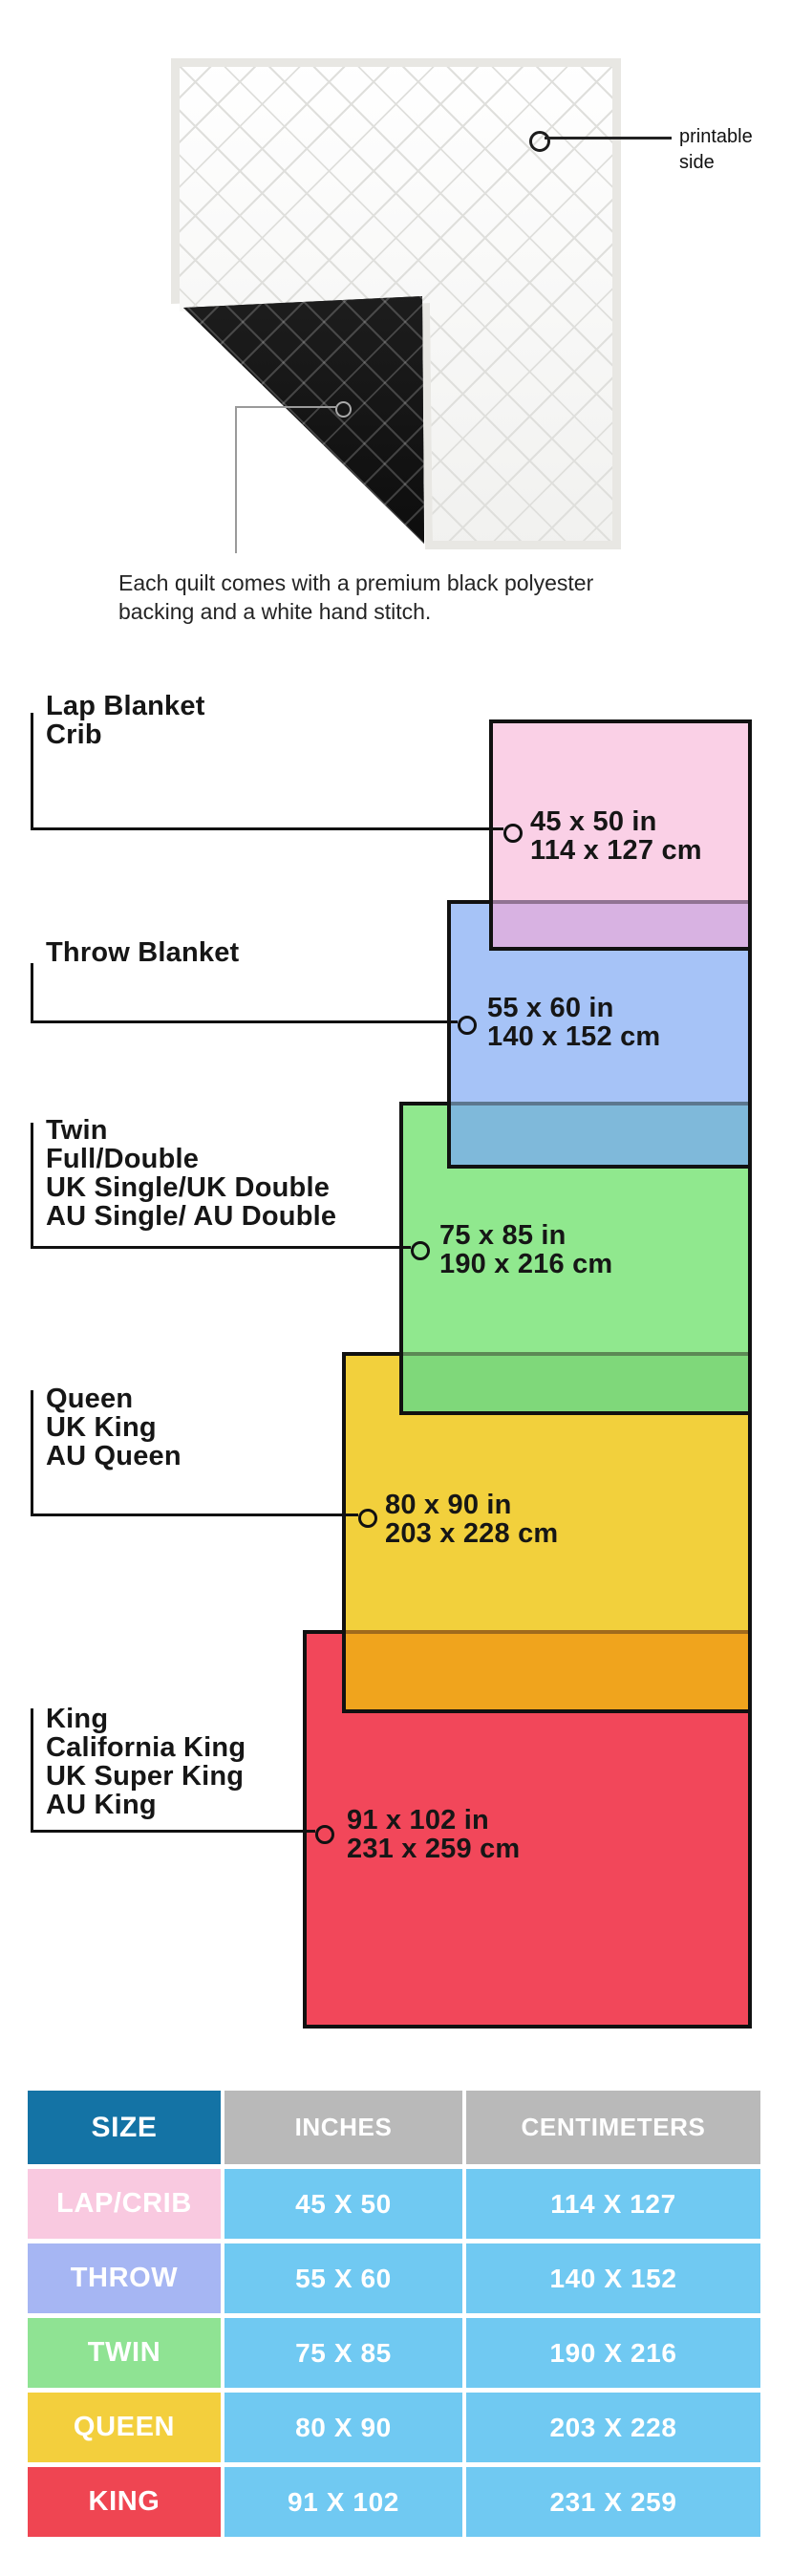  Describe the element at coordinates (124, 2127) in the screenshot. I see `table-header-size: SIZE` at that location.